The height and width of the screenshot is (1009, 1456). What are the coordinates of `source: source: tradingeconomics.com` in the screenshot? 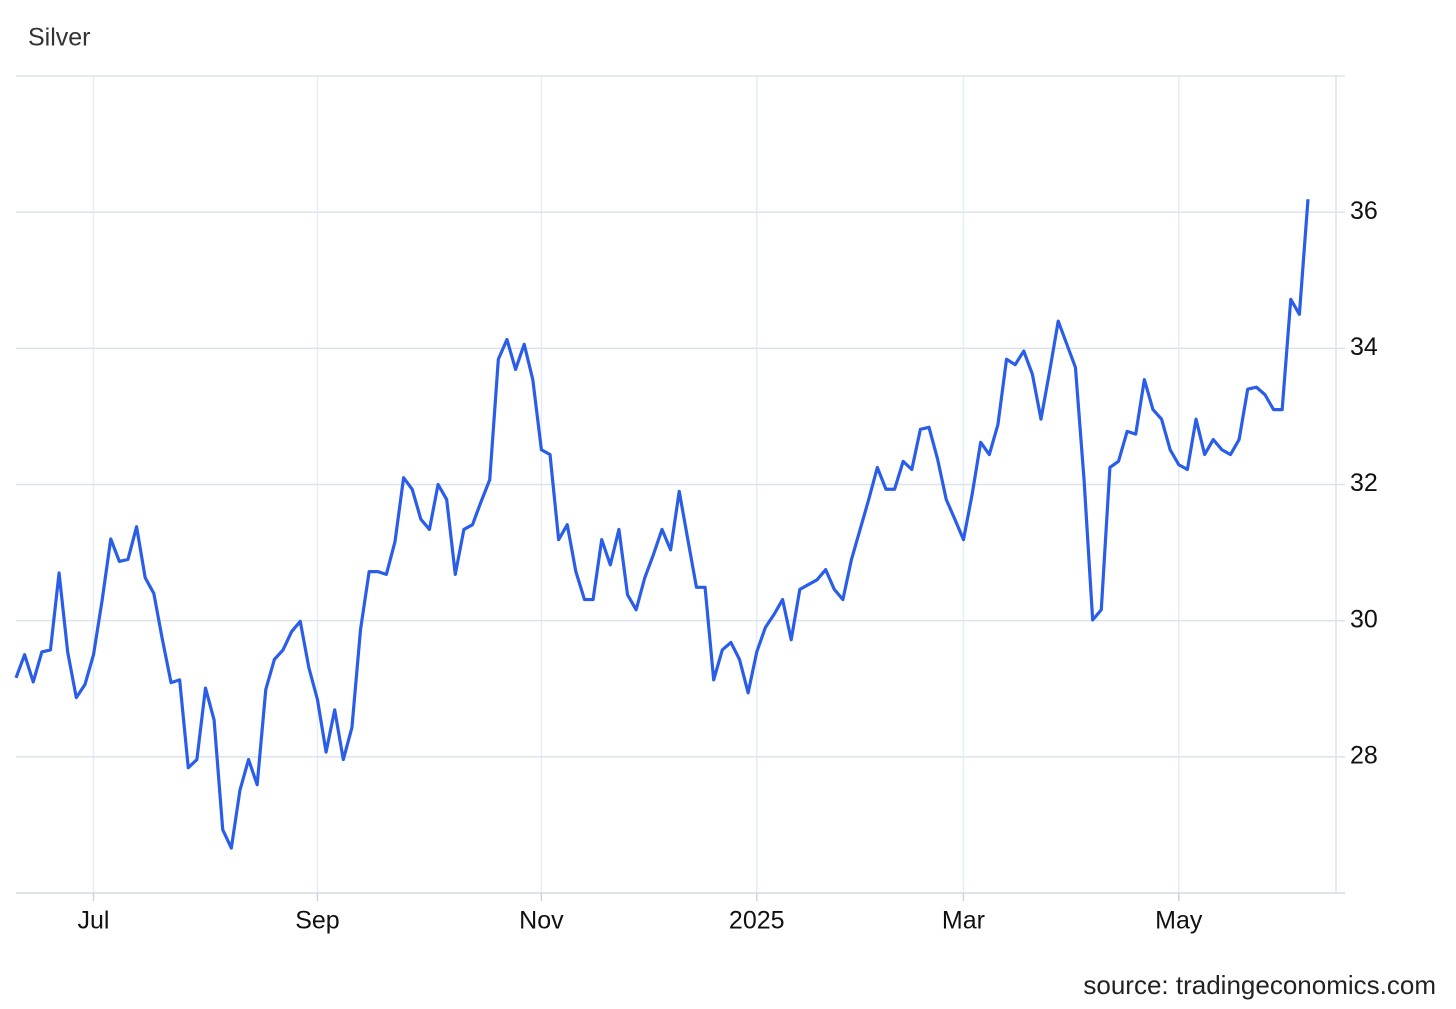 It's located at (1259, 985).